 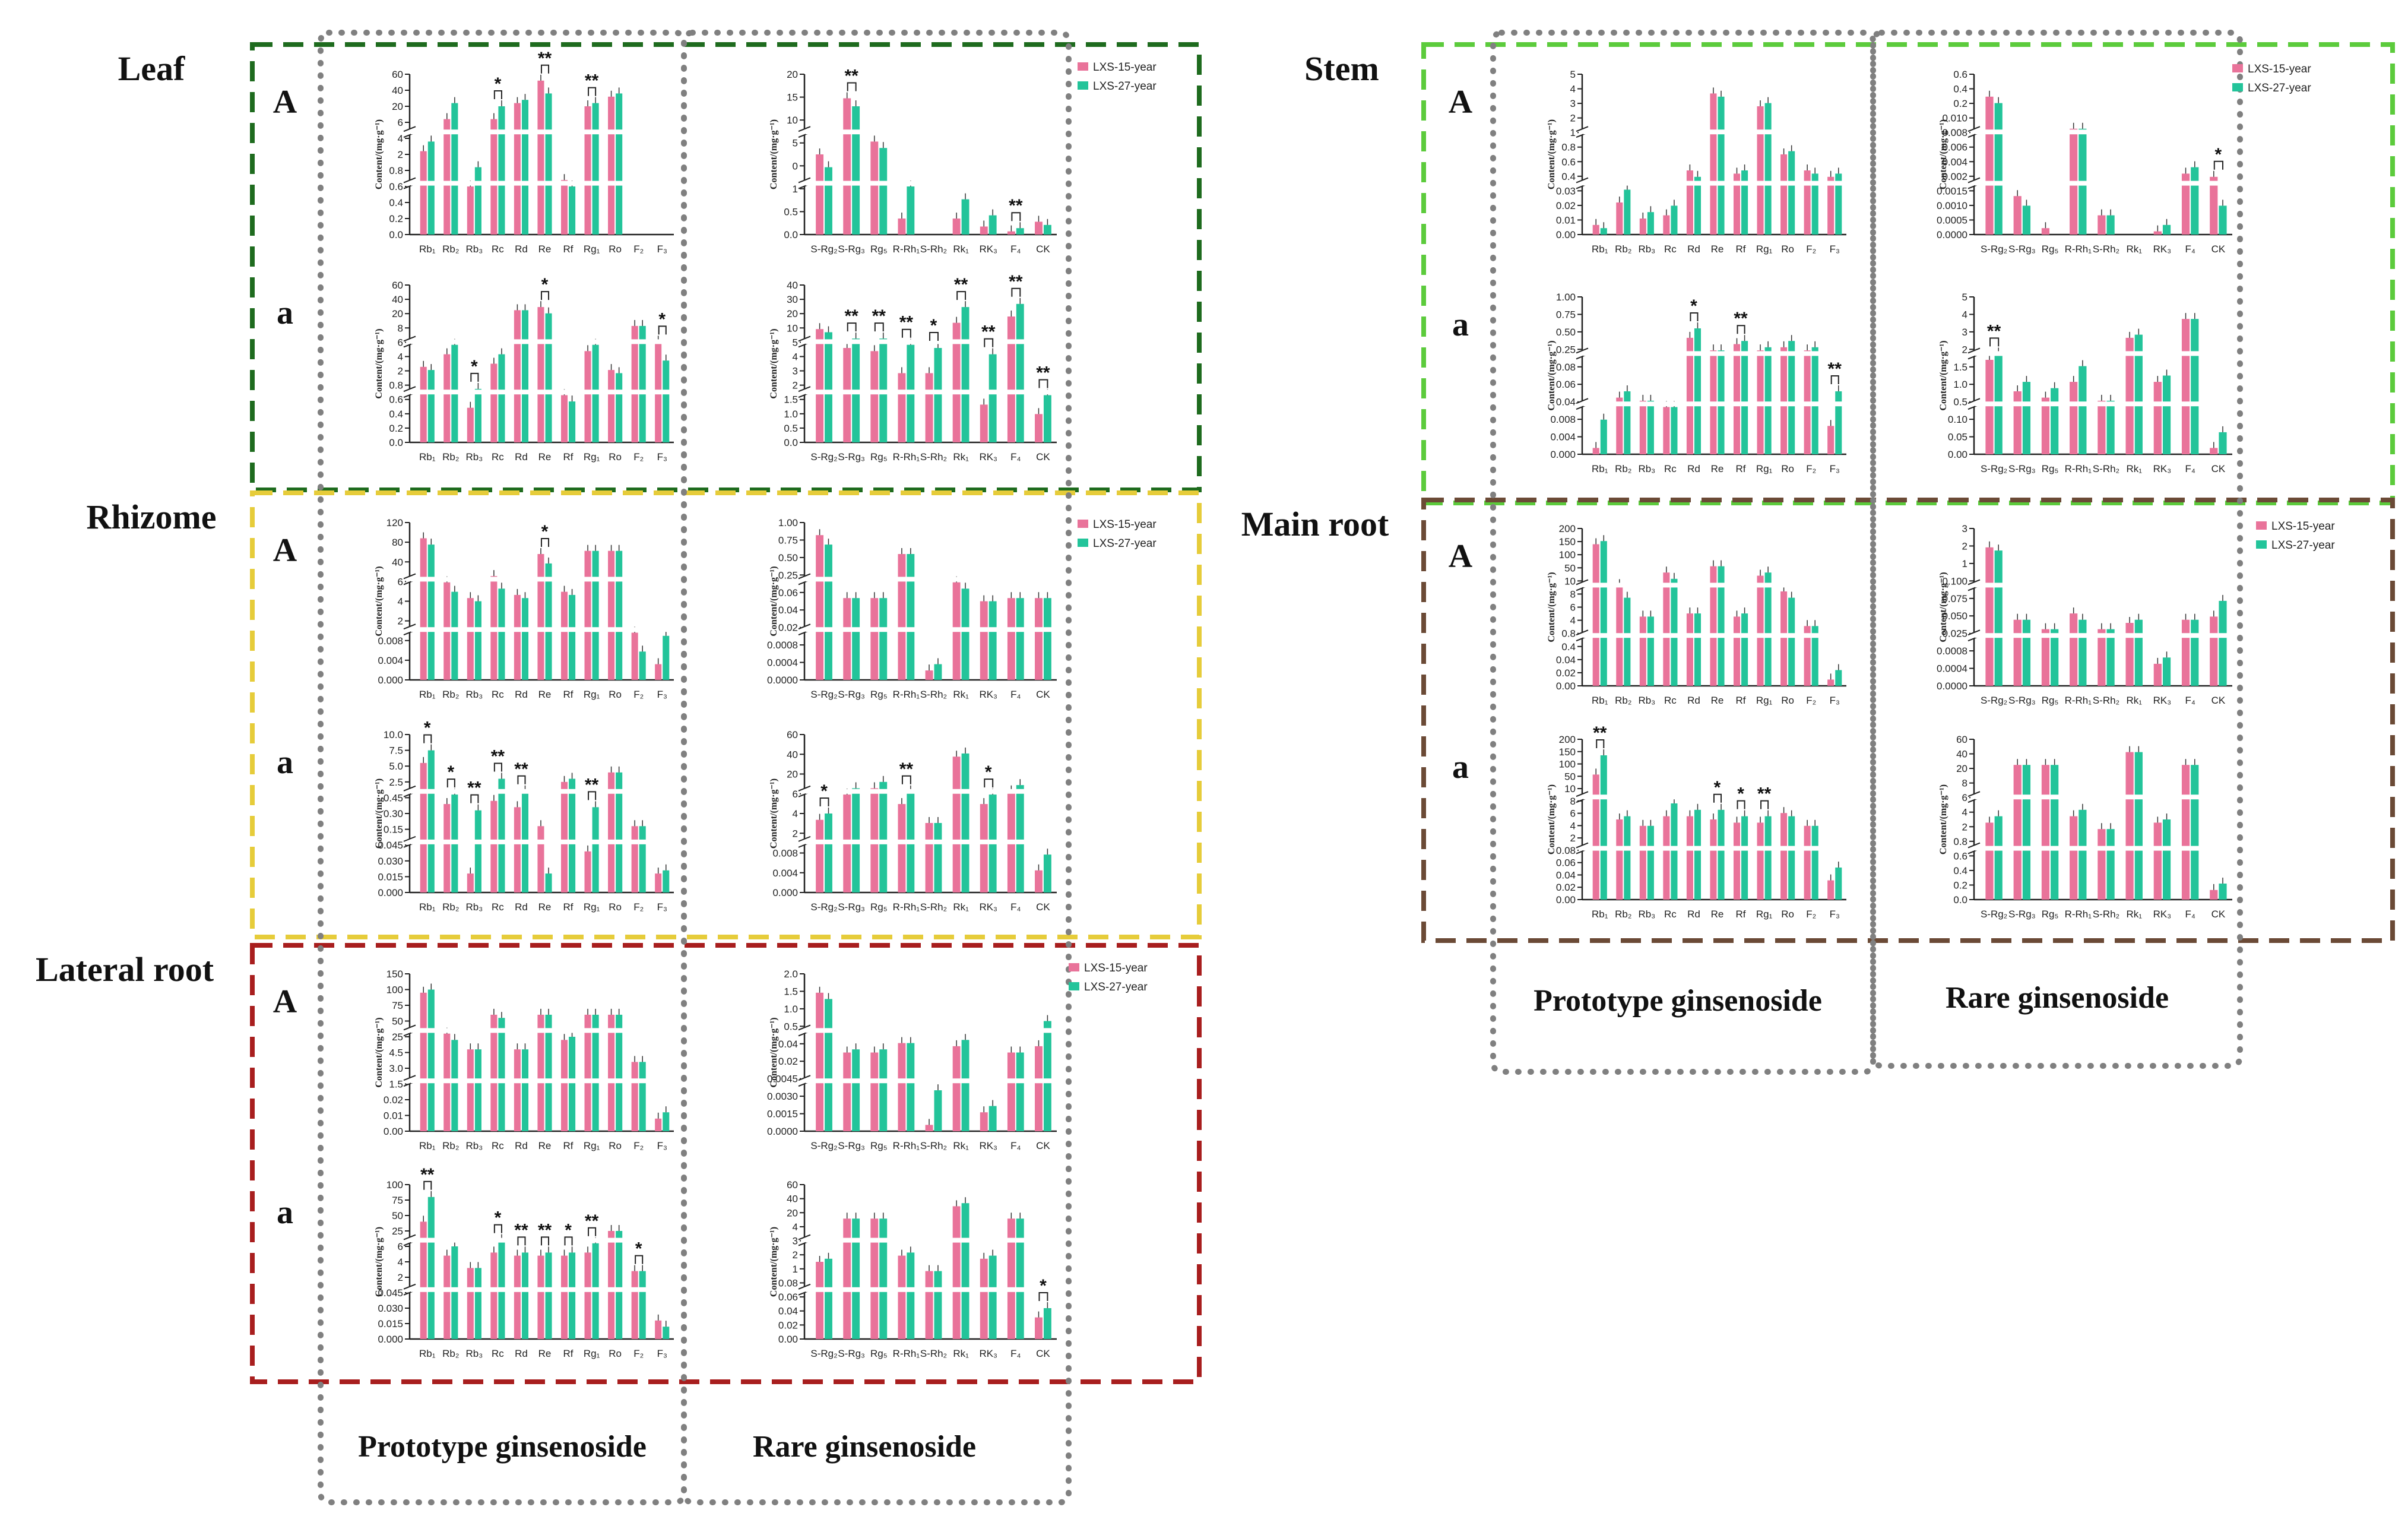 I want to click on y-tick-label: 20, so click(x=793, y=775).